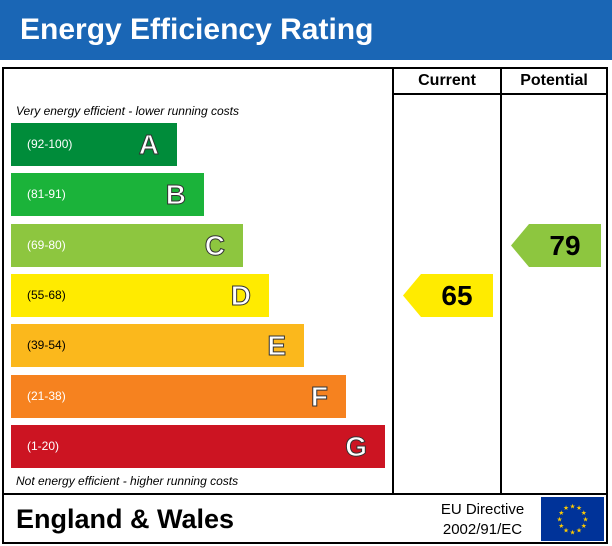 The height and width of the screenshot is (546, 612). I want to click on column-header-potential: Potential, so click(554, 80).